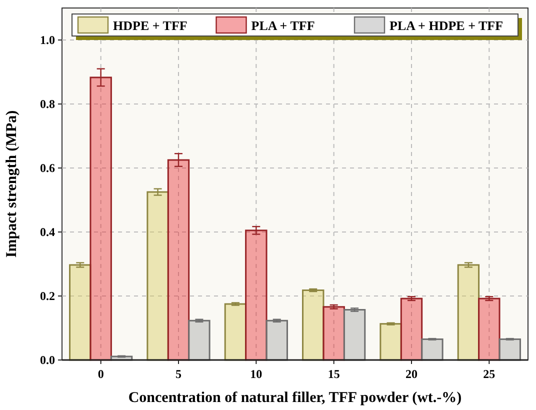  I want to click on x-tick-label: 25, so click(489, 374).